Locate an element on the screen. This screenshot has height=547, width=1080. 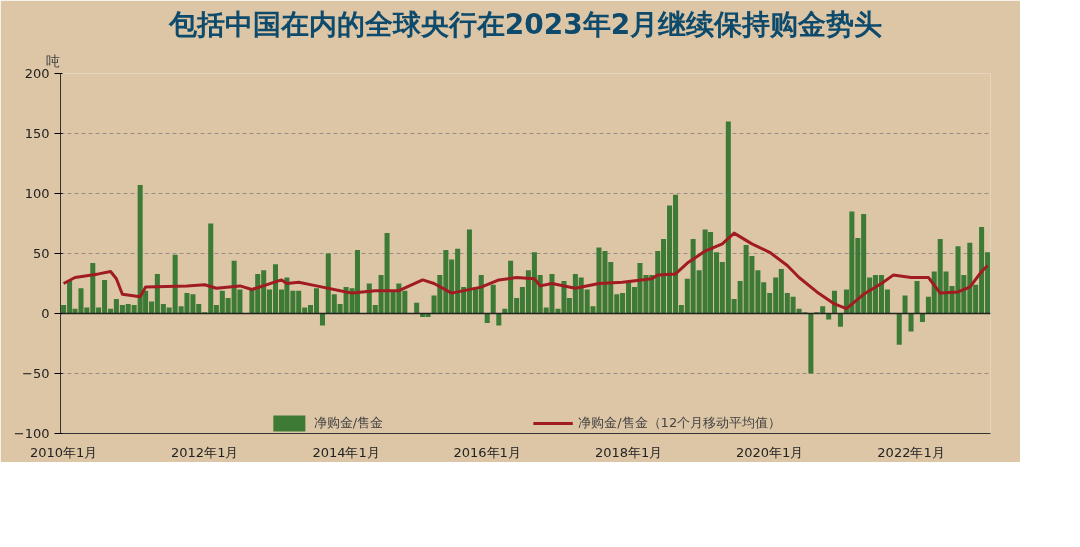
y-tick-label: −100 is located at coordinates (31, 433).